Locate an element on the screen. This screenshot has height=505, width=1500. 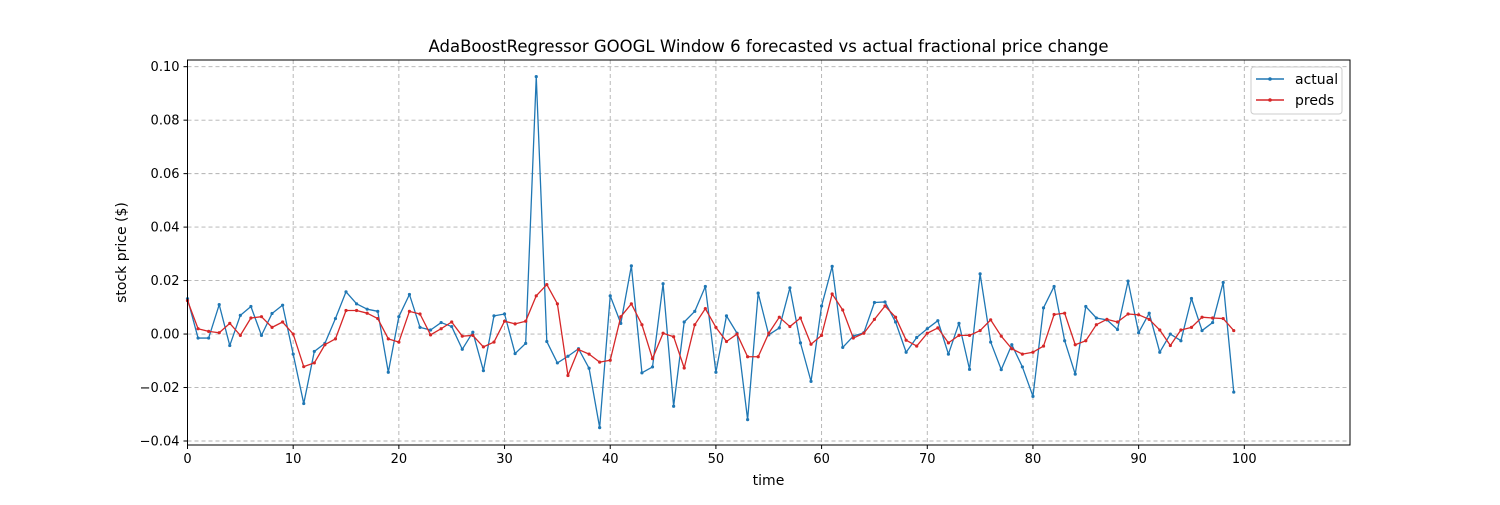
y-tick-label: 0.08 is located at coordinates (165, 121).